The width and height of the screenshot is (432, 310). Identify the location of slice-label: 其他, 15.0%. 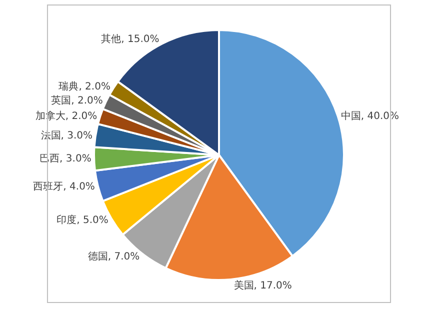
(130, 38).